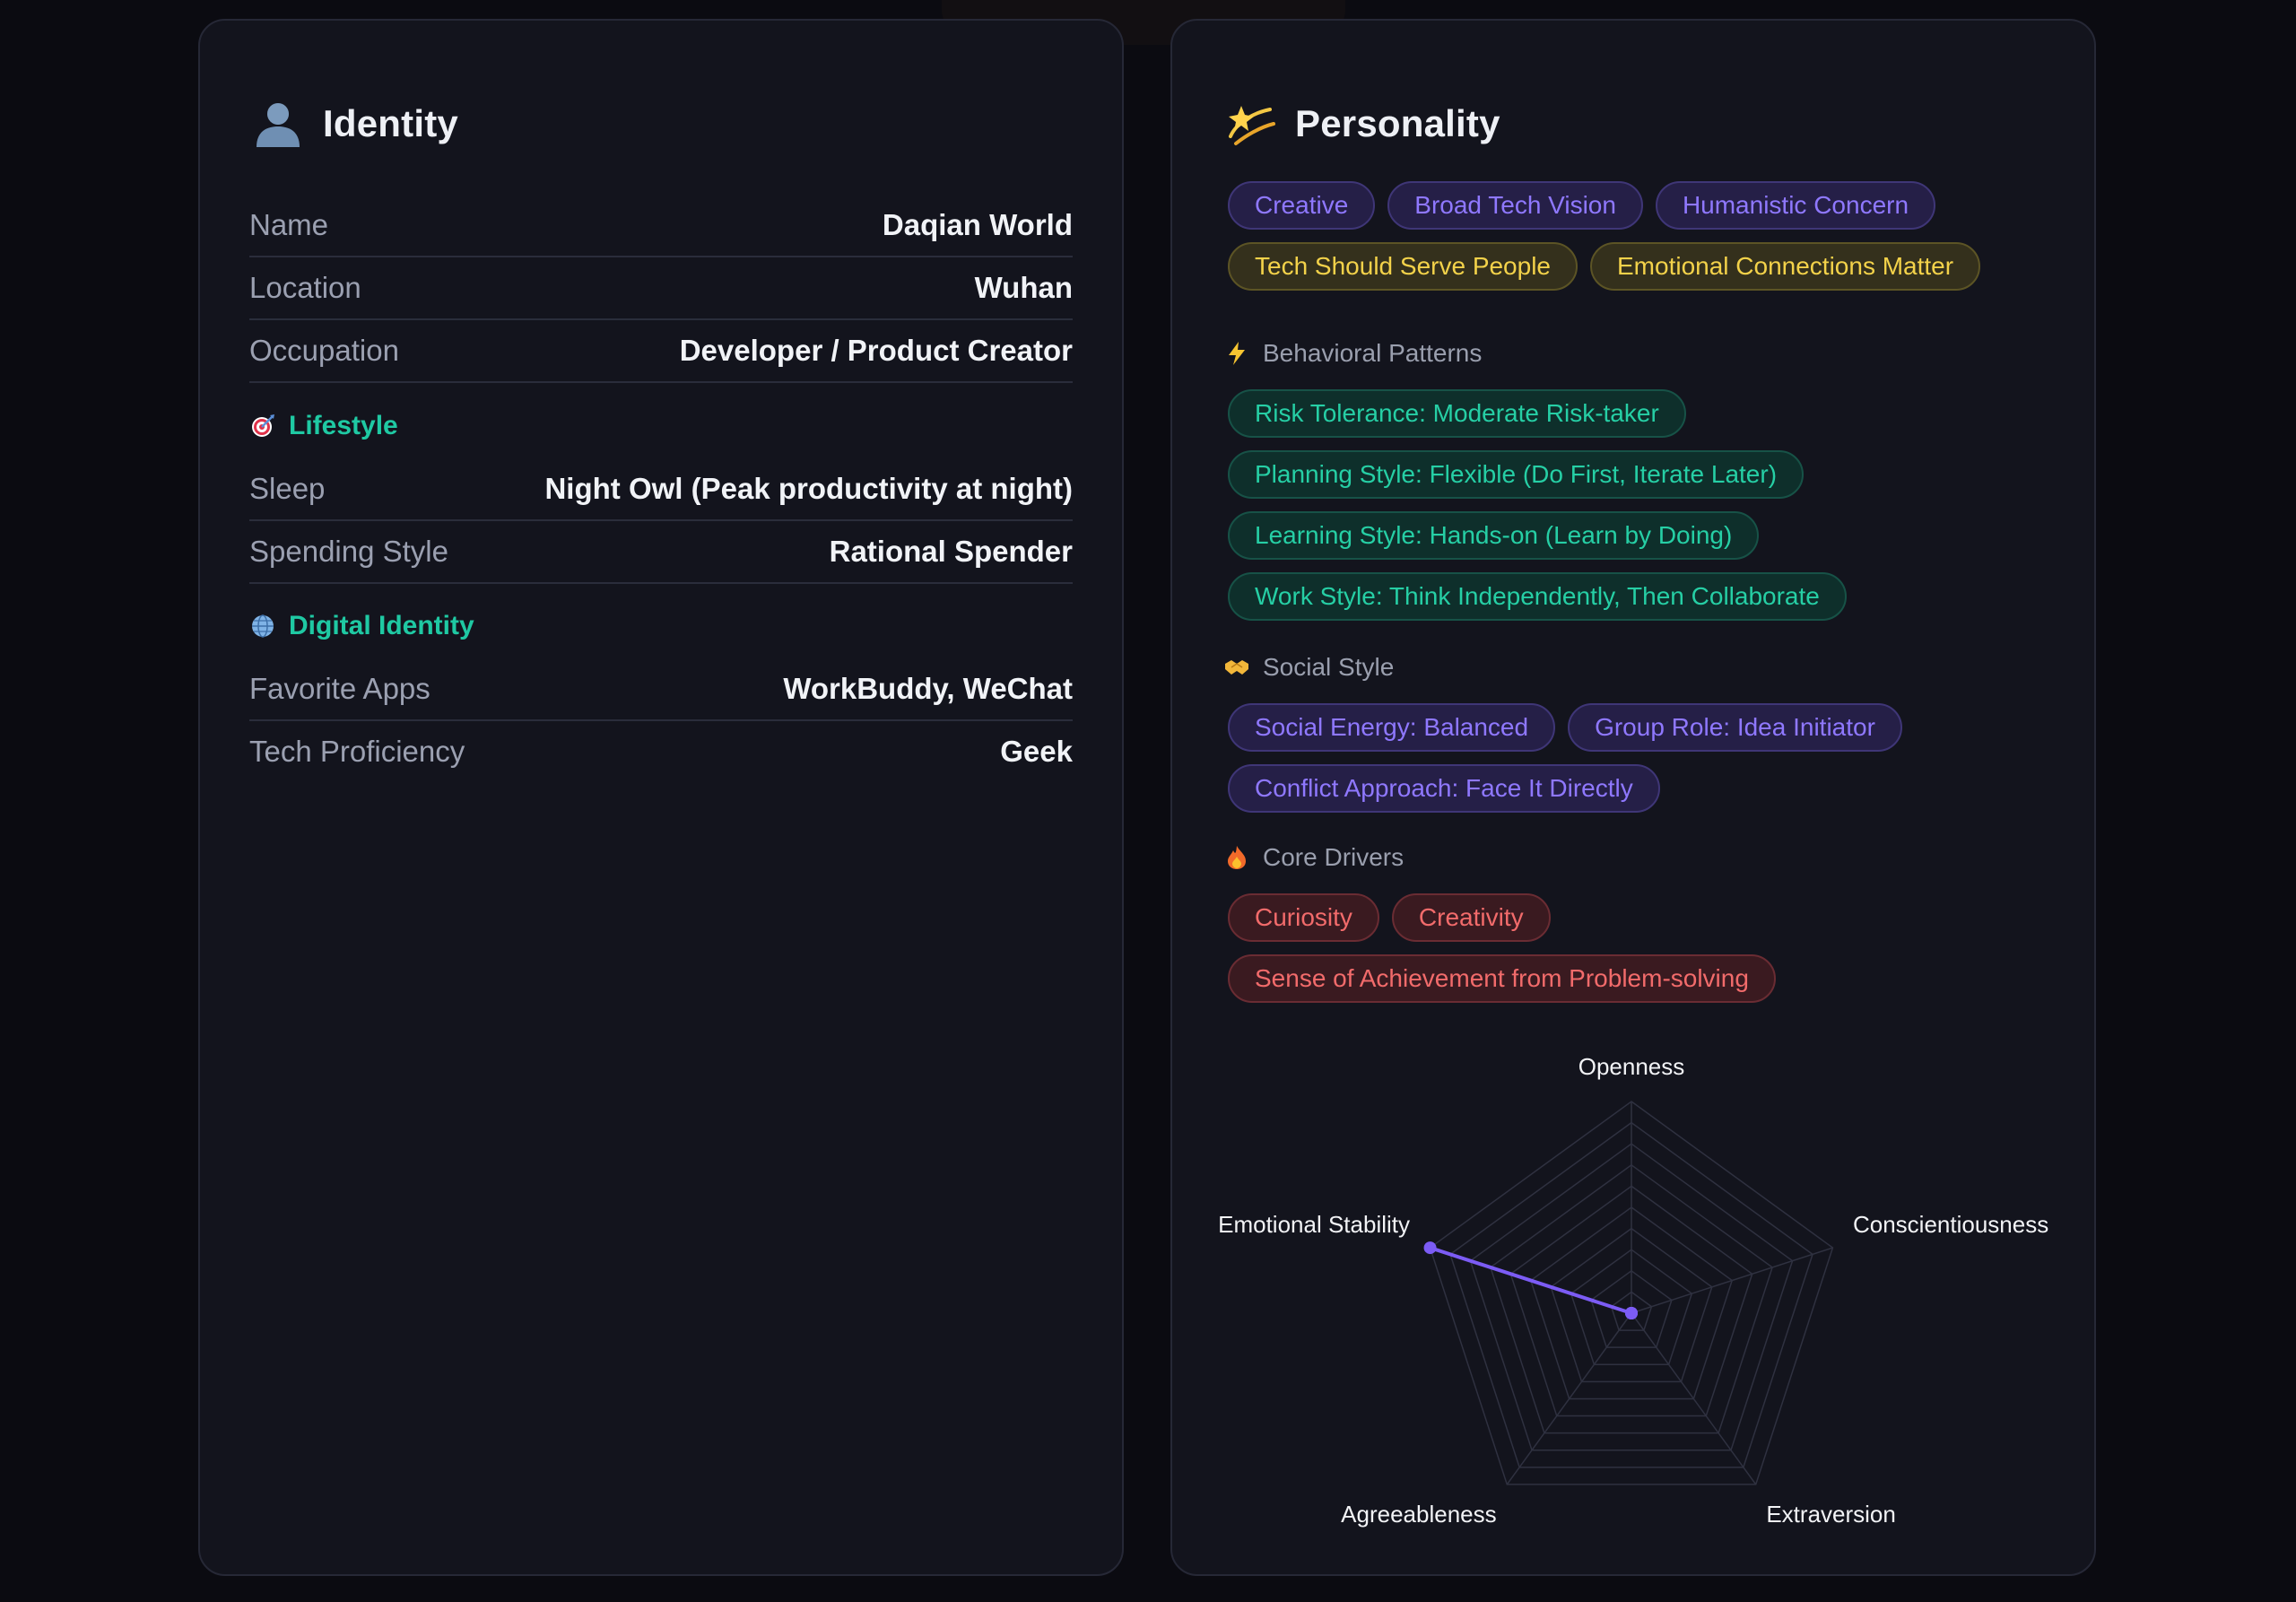  Describe the element at coordinates (1444, 788) in the screenshot. I see `social-tag: Conflict Approach: Face It Directly` at that location.